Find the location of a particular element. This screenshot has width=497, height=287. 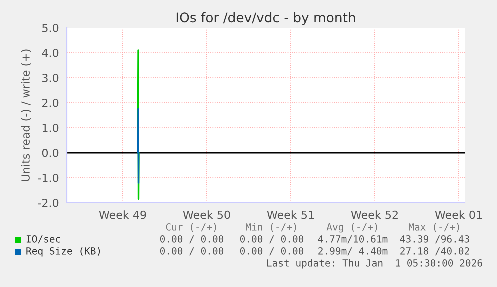

y-tick-label: -1.0 is located at coordinates (48, 178).